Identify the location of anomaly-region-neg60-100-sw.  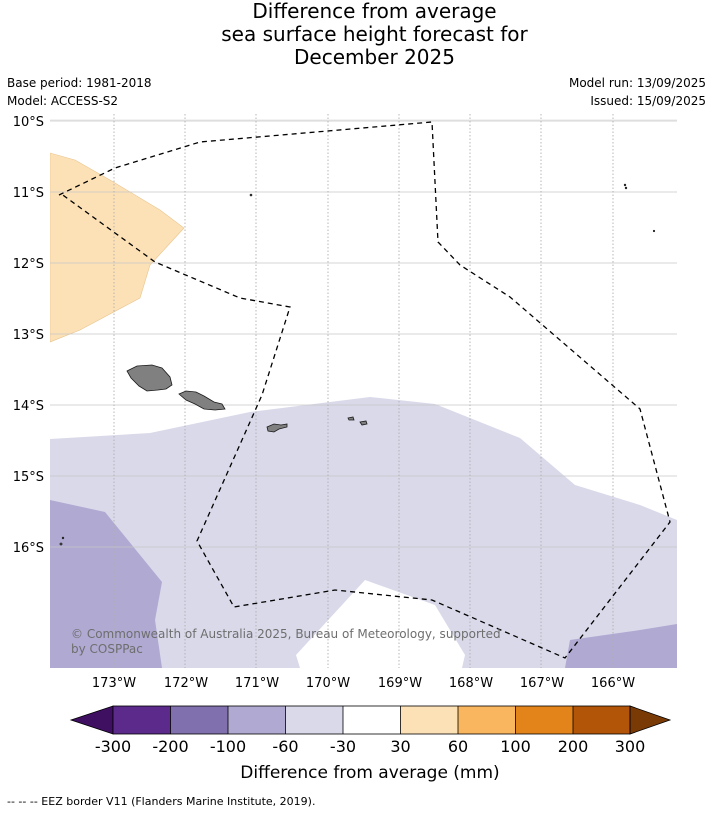
(106, 584).